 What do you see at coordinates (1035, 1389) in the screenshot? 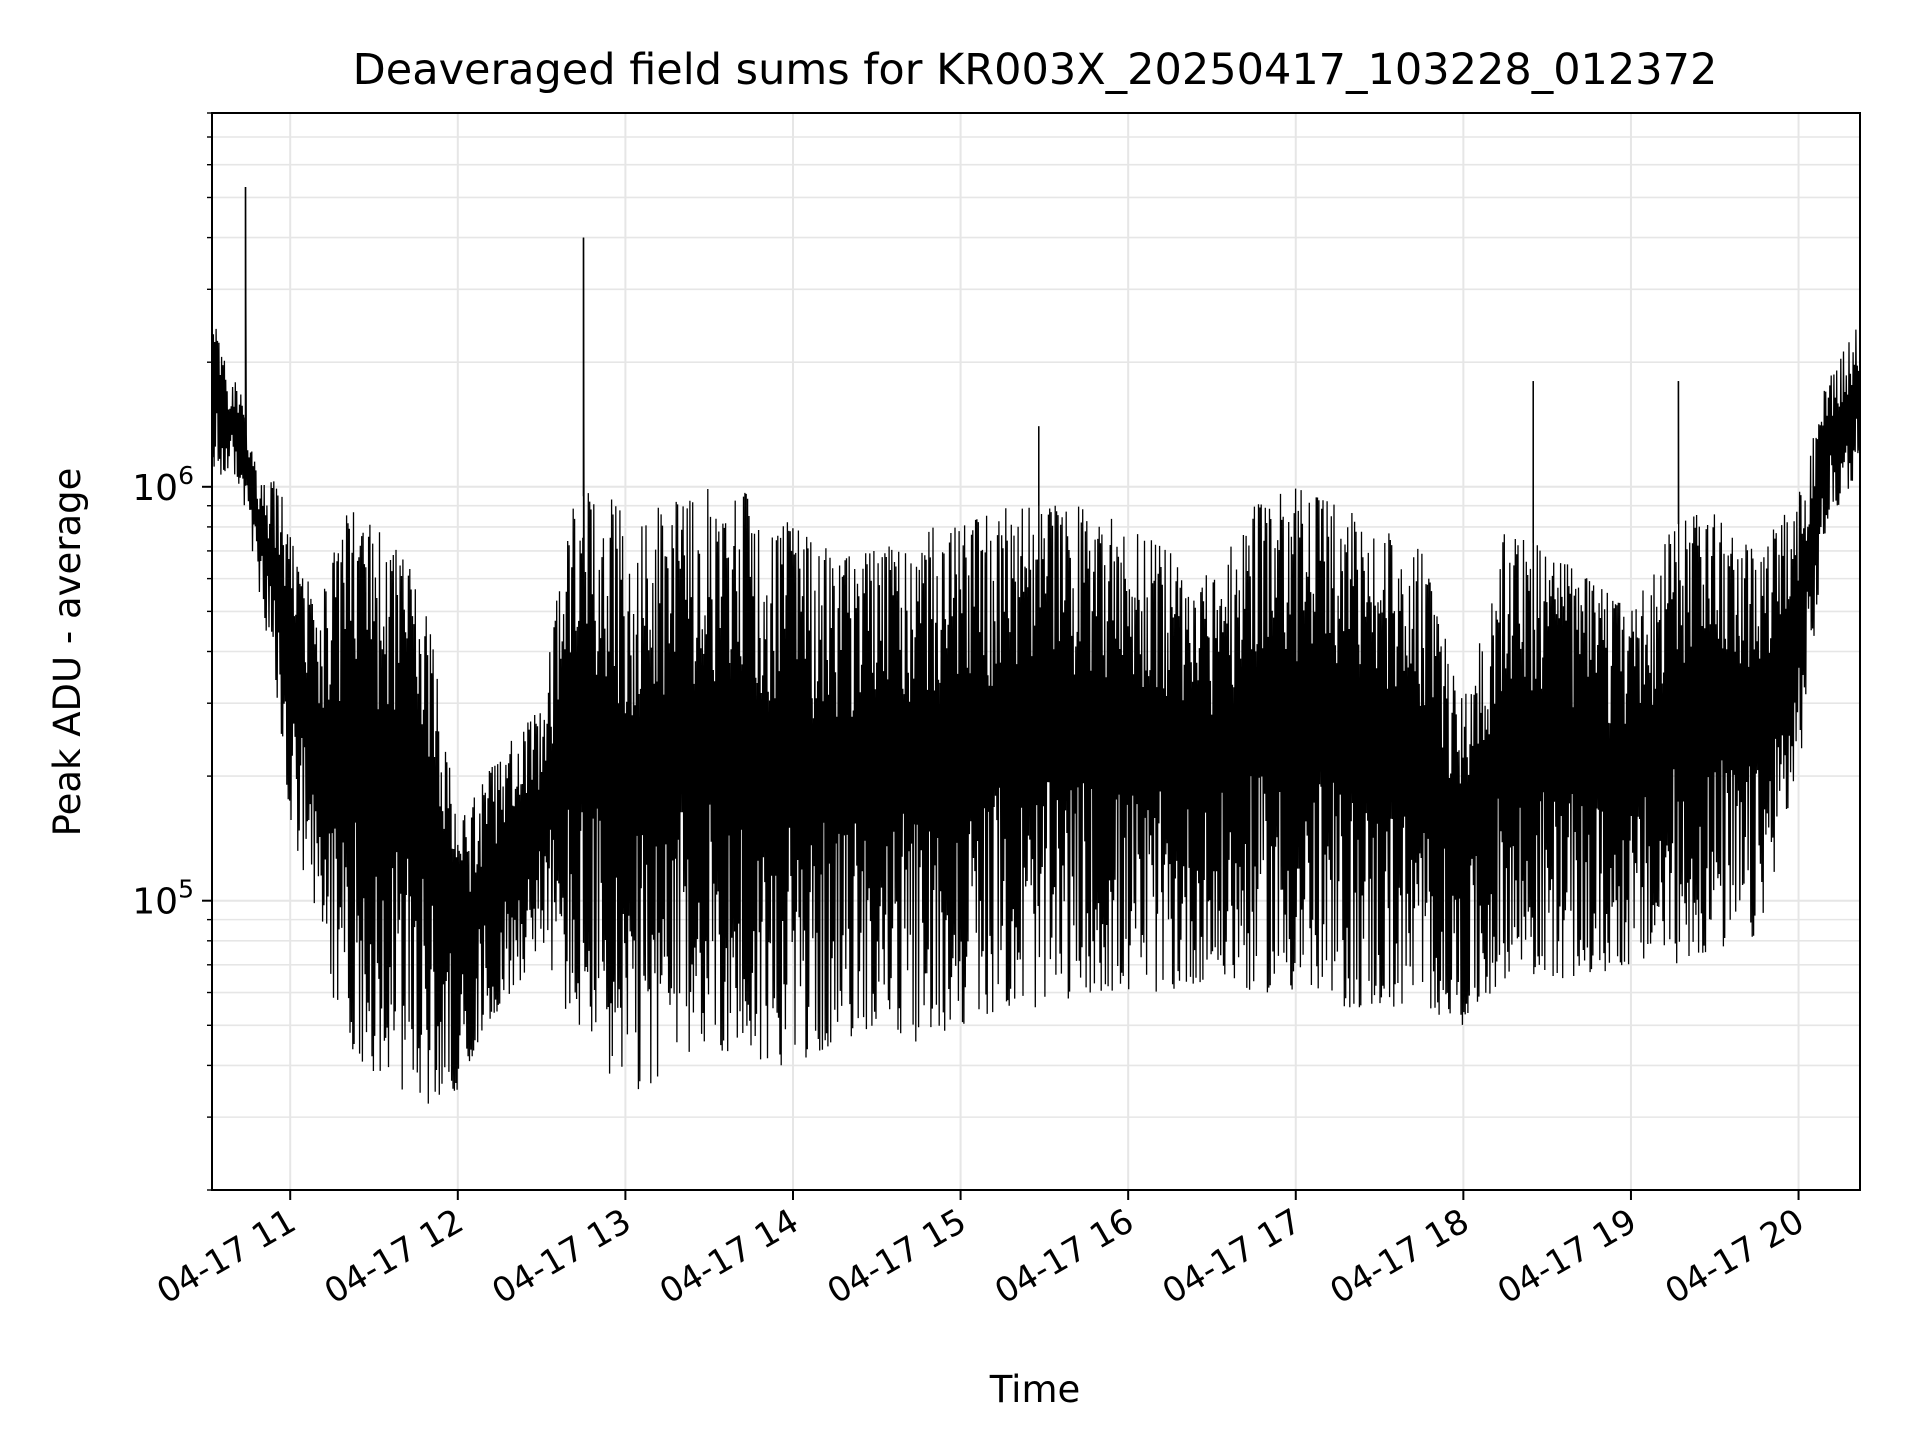
I see `x-axis-label: Time` at bounding box center [1035, 1389].